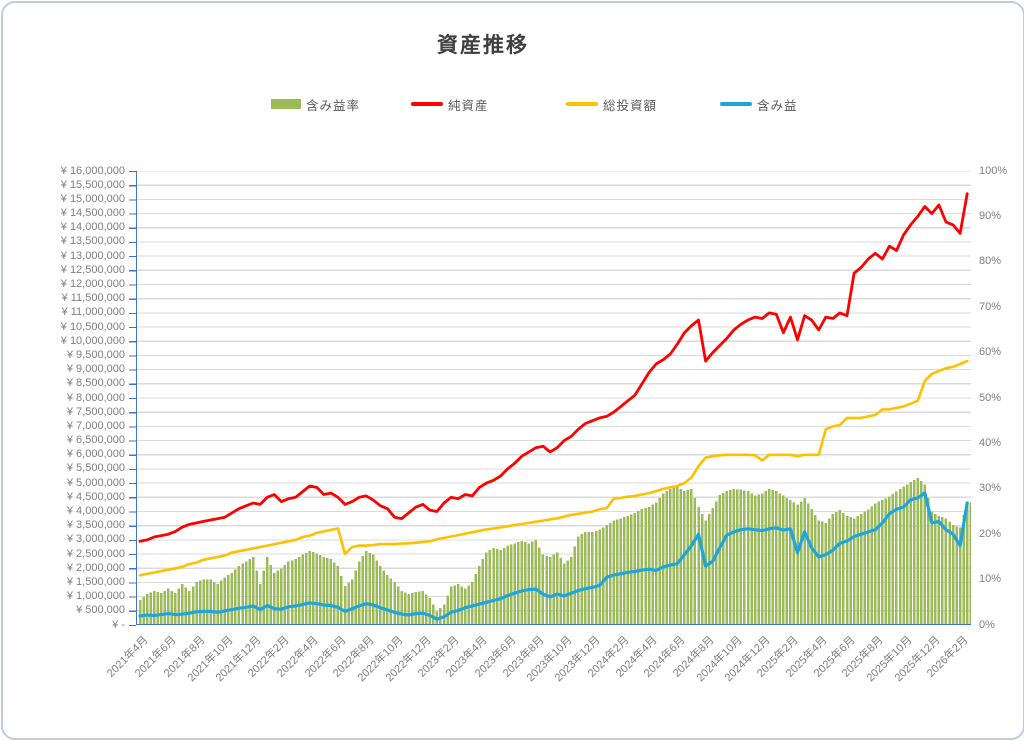 Image resolution: width=1024 pixels, height=741 pixels. I want to click on y-axis-left-label: ¥ 12,500,000, so click(92, 269).